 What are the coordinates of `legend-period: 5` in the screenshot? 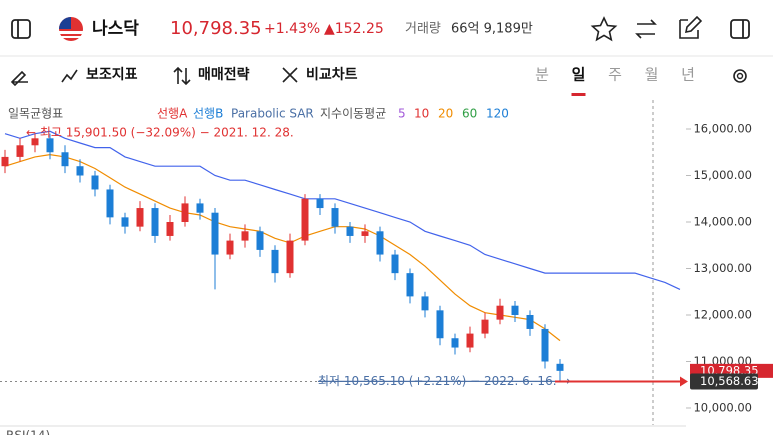 It's located at (402, 114).